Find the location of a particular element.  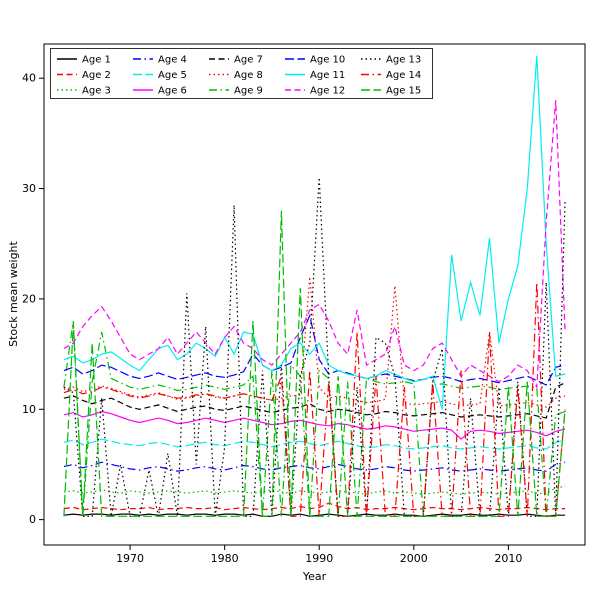

legend-item-age-9: Age 9 is located at coordinates (236, 91).